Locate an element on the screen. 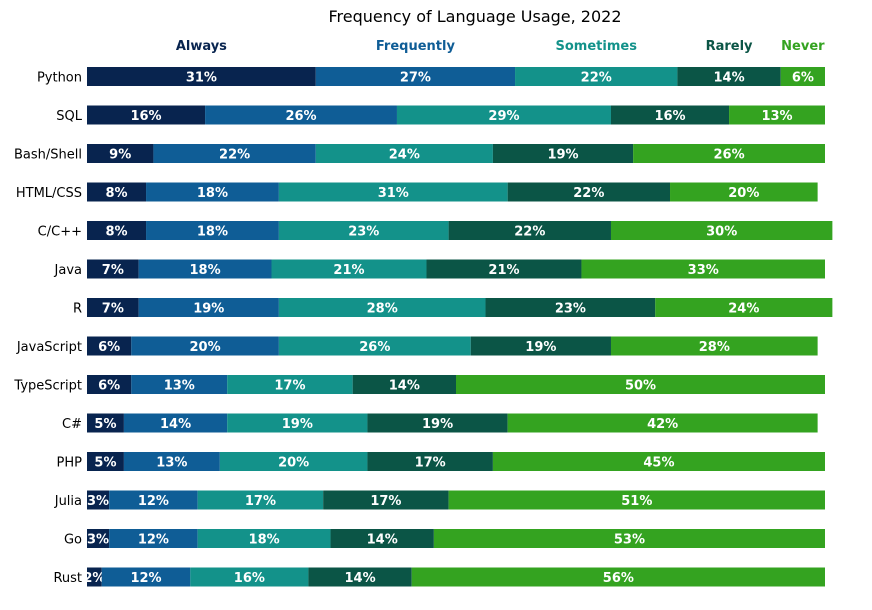  y-tick-label: Bash/Shell is located at coordinates (48, 155).